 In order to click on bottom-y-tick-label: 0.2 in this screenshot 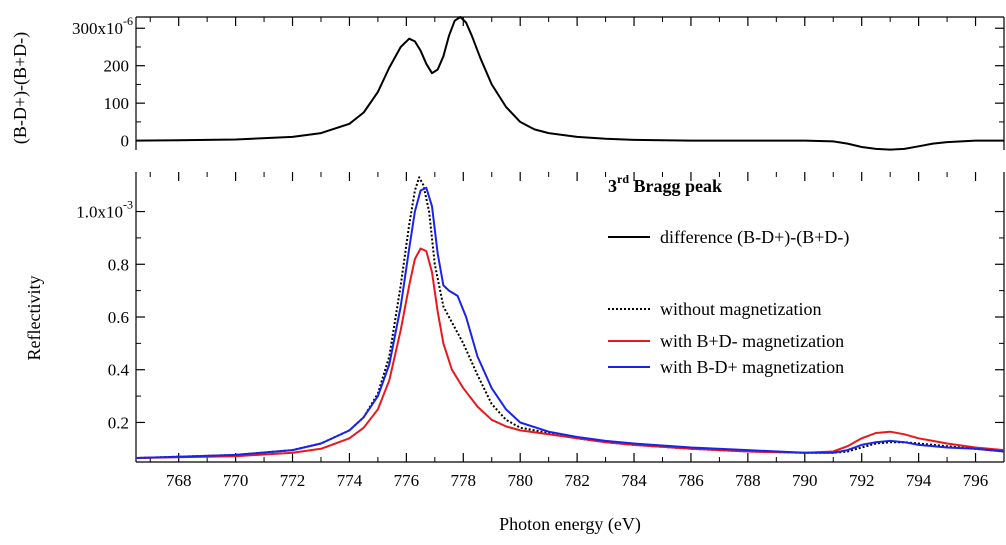, I will do `click(118, 422)`.